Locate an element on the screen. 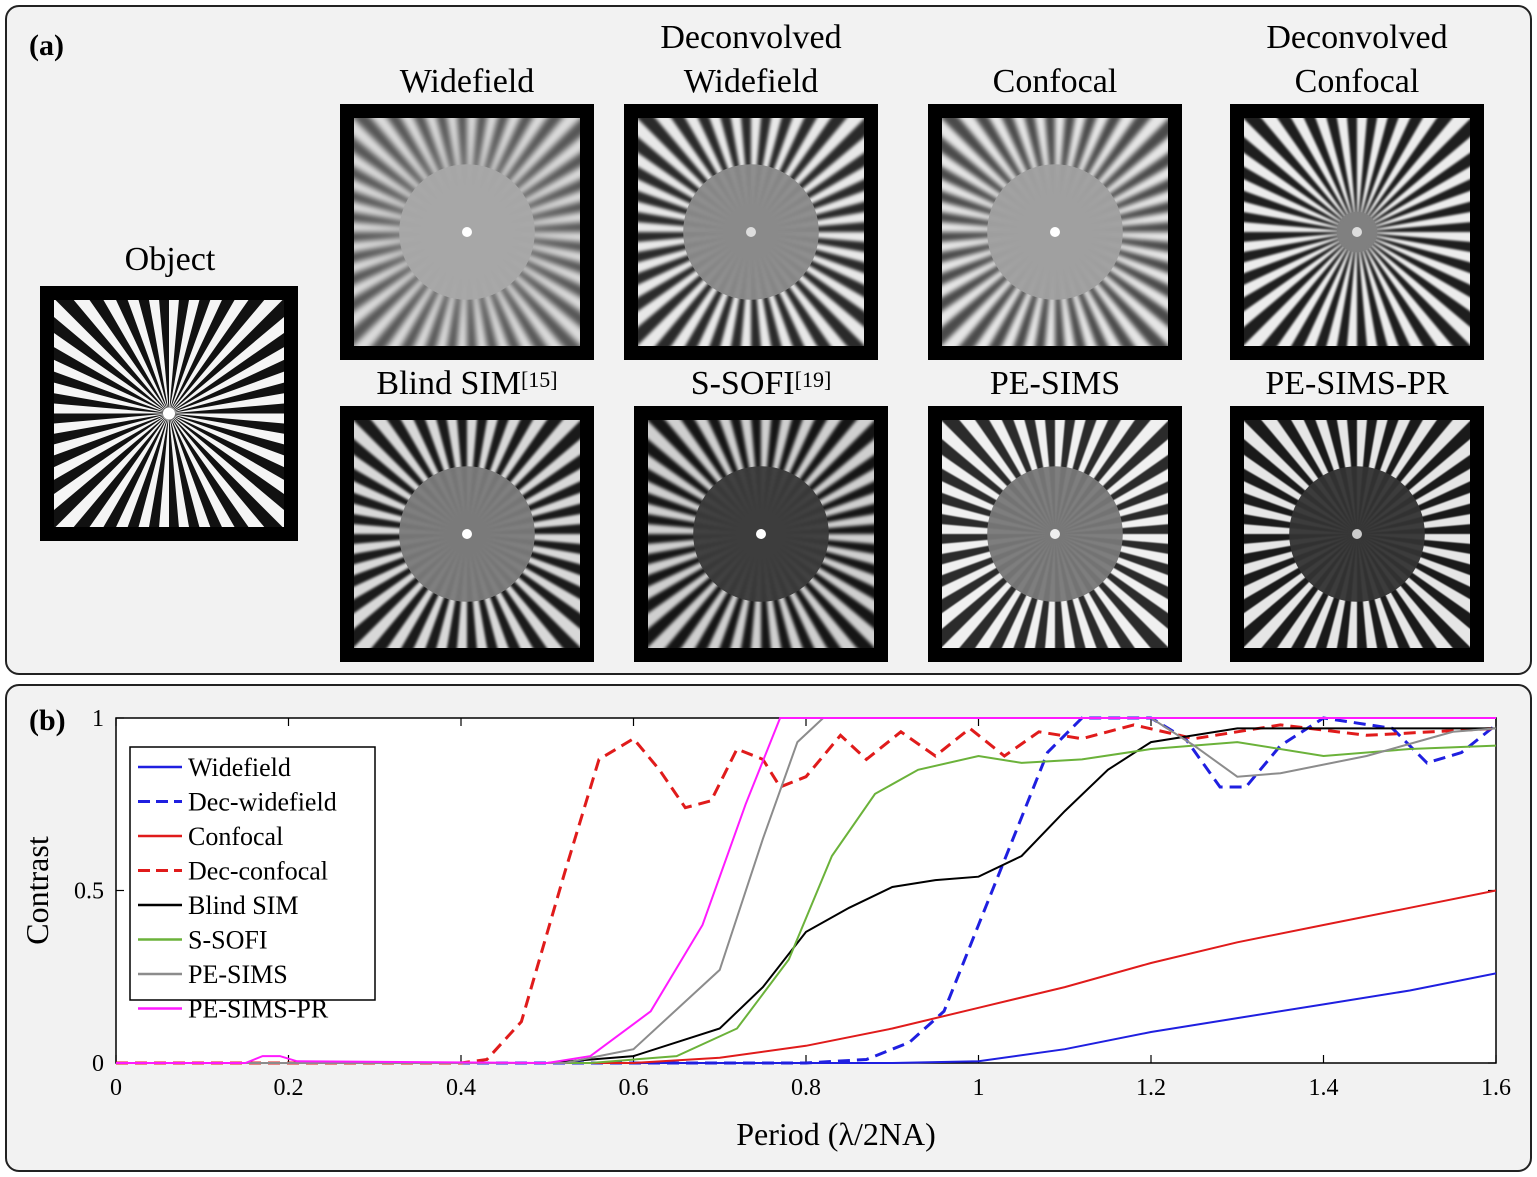  image-title-line: Blind SIM[15] is located at coordinates (467, 383).